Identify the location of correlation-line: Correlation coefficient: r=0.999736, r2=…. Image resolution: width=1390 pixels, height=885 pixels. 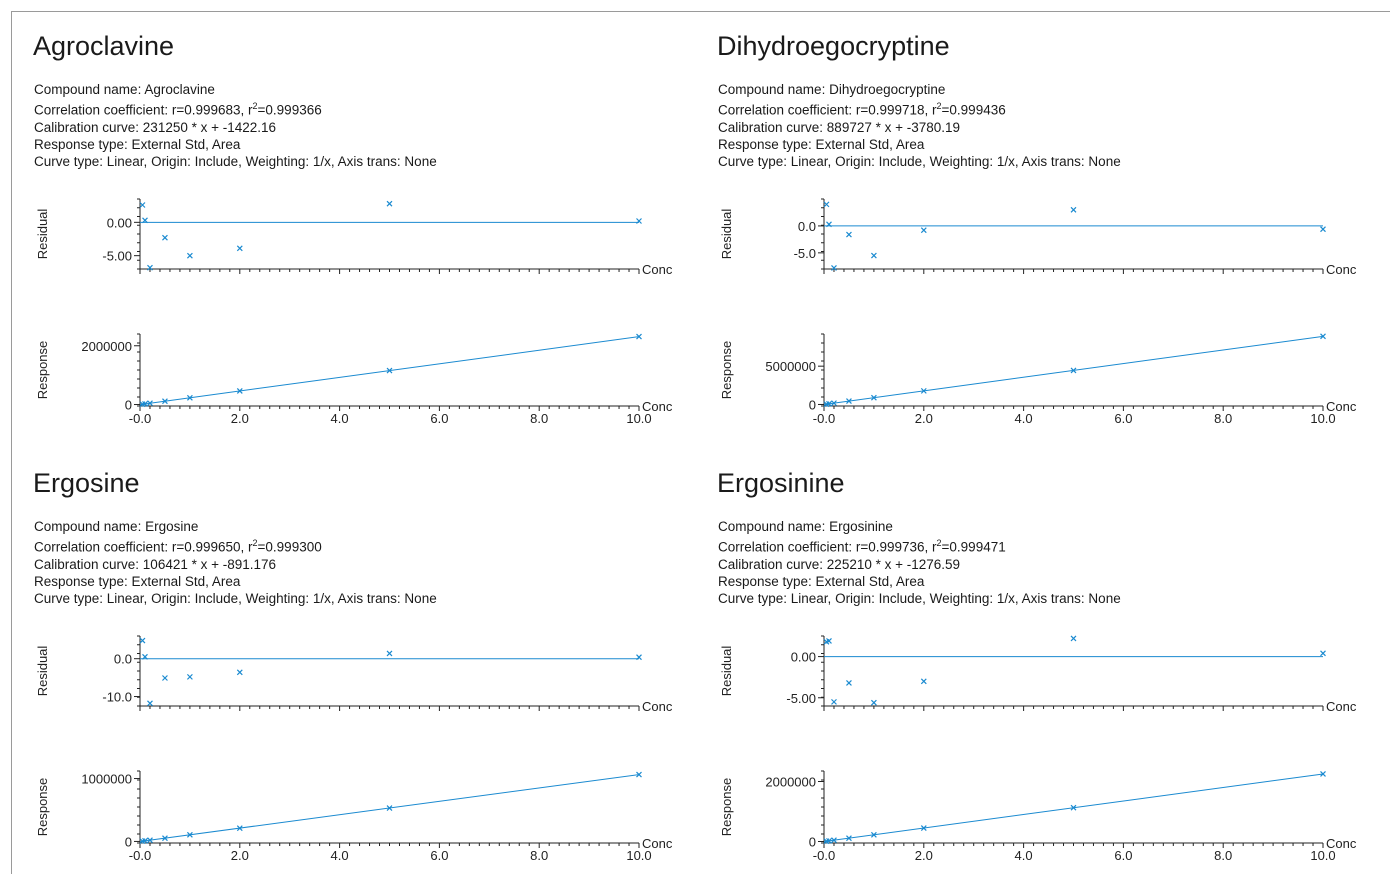
(862, 546).